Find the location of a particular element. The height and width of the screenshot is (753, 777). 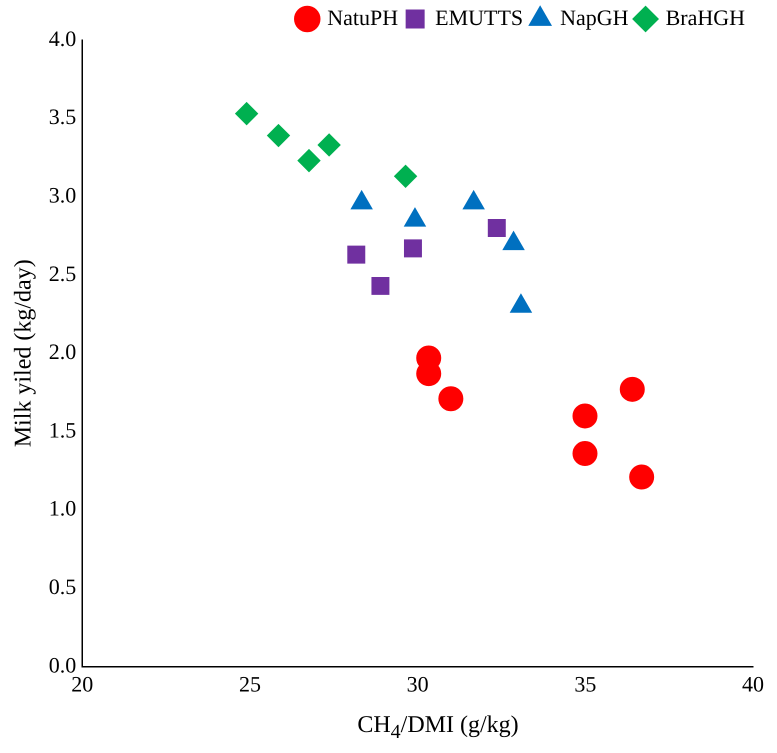

x-tick-label: 40 is located at coordinates (753, 684).